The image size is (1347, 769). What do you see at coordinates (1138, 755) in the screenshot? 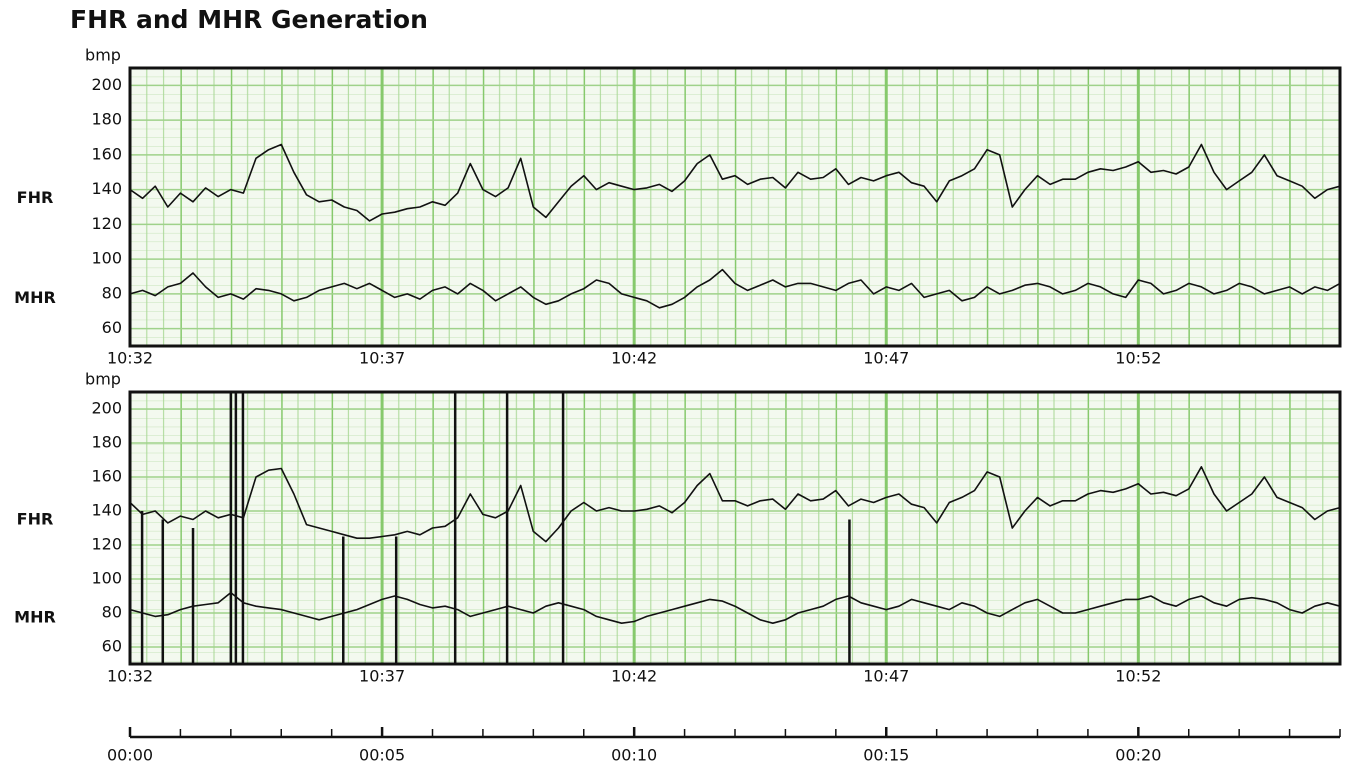
I see `x-tick-label: 00:20` at bounding box center [1138, 755].